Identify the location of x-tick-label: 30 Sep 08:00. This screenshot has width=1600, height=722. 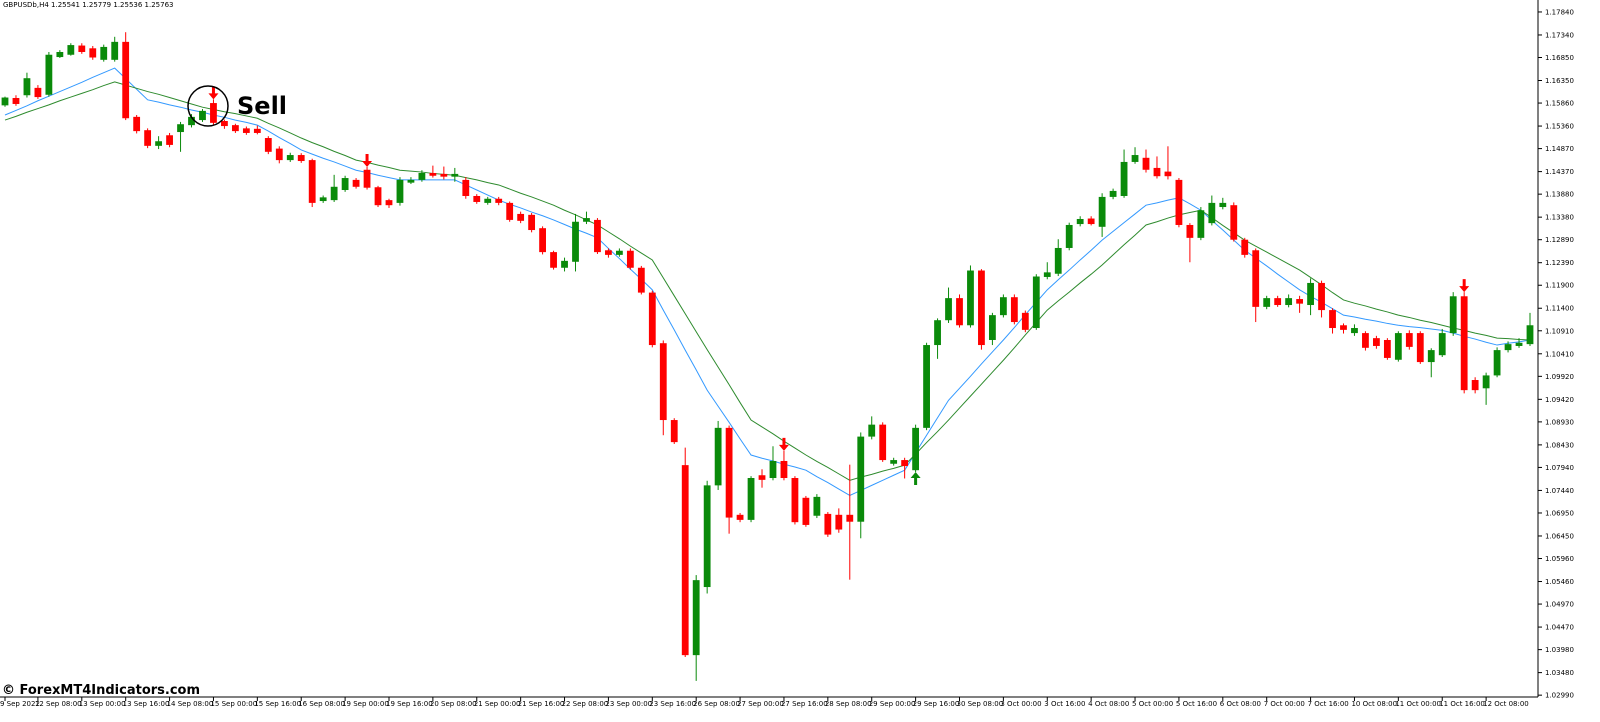
(979, 704).